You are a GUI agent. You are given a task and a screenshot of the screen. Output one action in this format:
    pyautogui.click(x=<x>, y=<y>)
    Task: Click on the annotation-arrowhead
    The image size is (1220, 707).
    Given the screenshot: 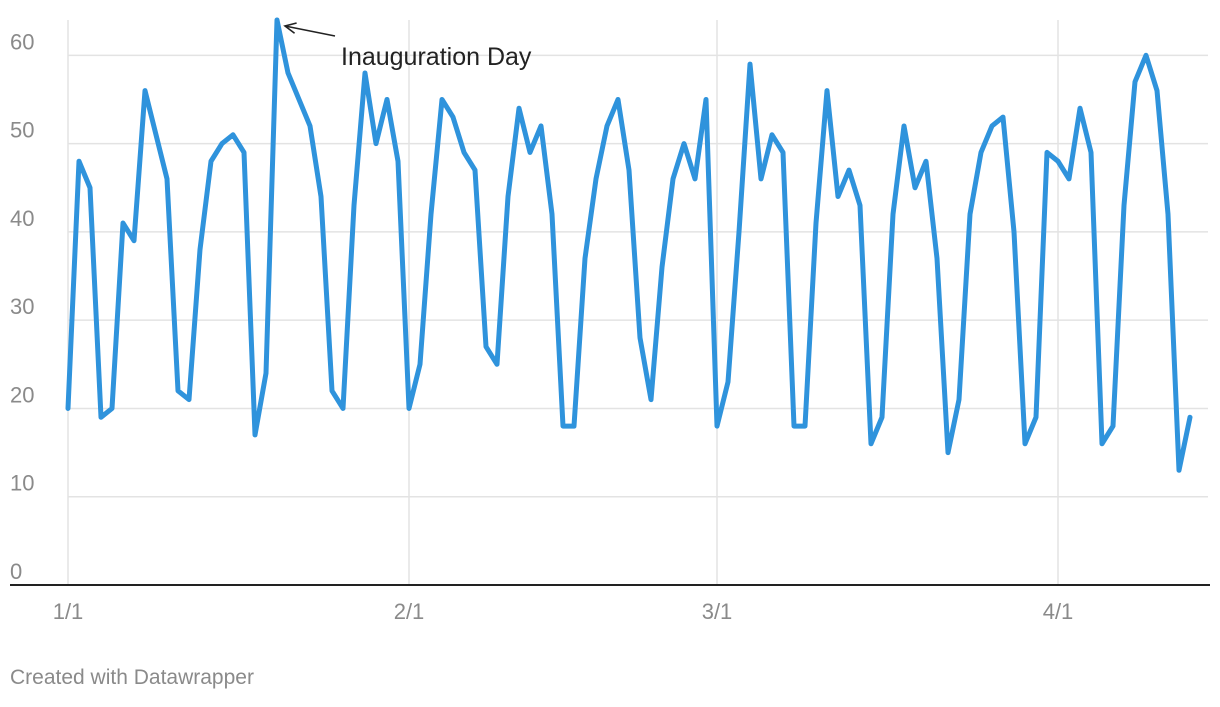 What is the action you would take?
    pyautogui.click(x=290, y=28)
    